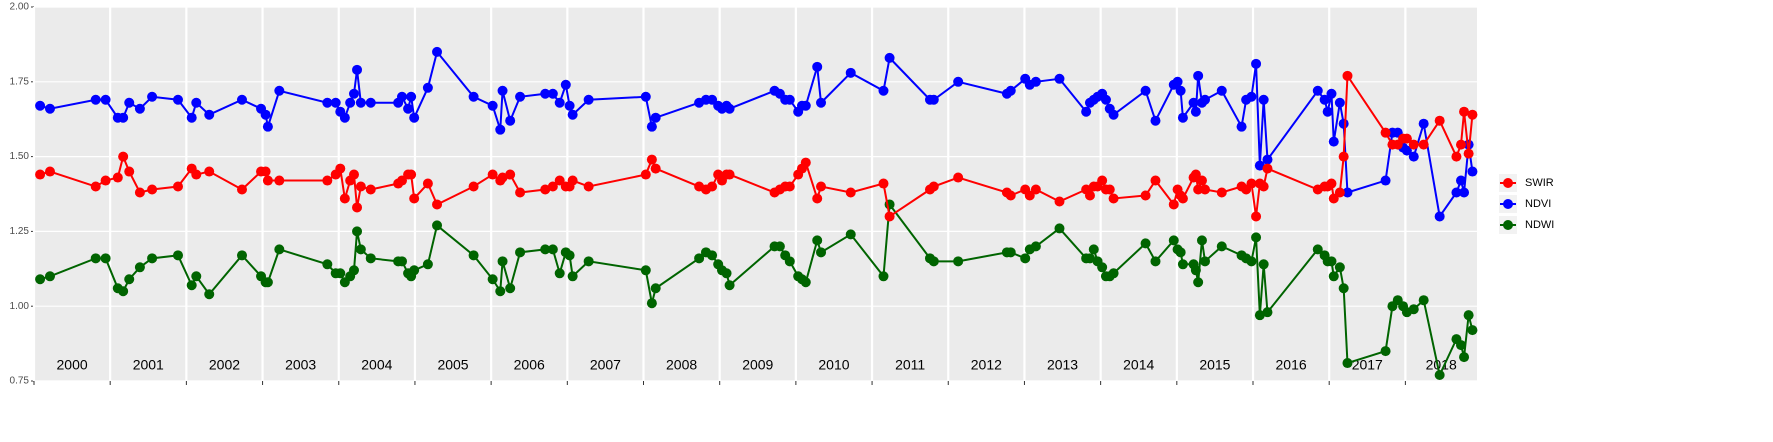 The width and height of the screenshot is (1773, 442). Describe the element at coordinates (1538, 204) in the screenshot. I see `legend-label: NDVI` at that location.